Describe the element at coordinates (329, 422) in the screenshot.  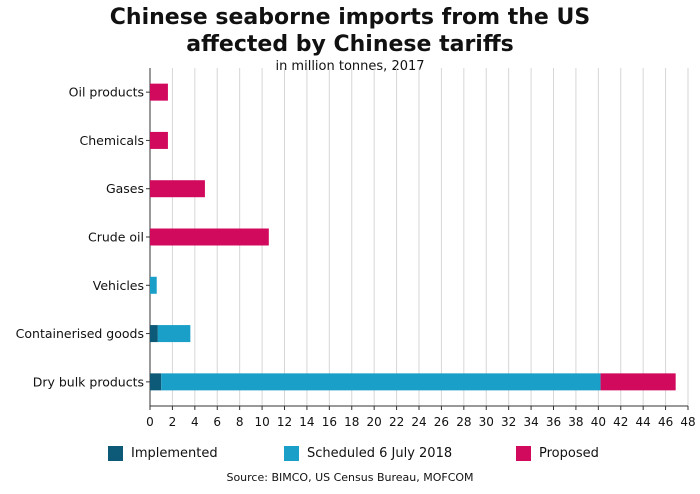
I see `x-tick-label-16: 16` at that location.